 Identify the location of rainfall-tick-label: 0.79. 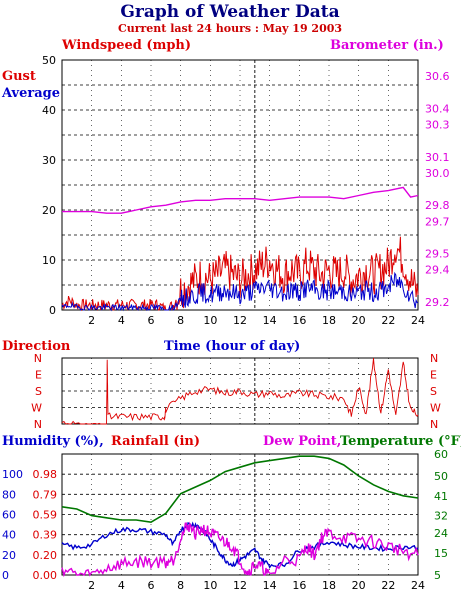
(45, 494).